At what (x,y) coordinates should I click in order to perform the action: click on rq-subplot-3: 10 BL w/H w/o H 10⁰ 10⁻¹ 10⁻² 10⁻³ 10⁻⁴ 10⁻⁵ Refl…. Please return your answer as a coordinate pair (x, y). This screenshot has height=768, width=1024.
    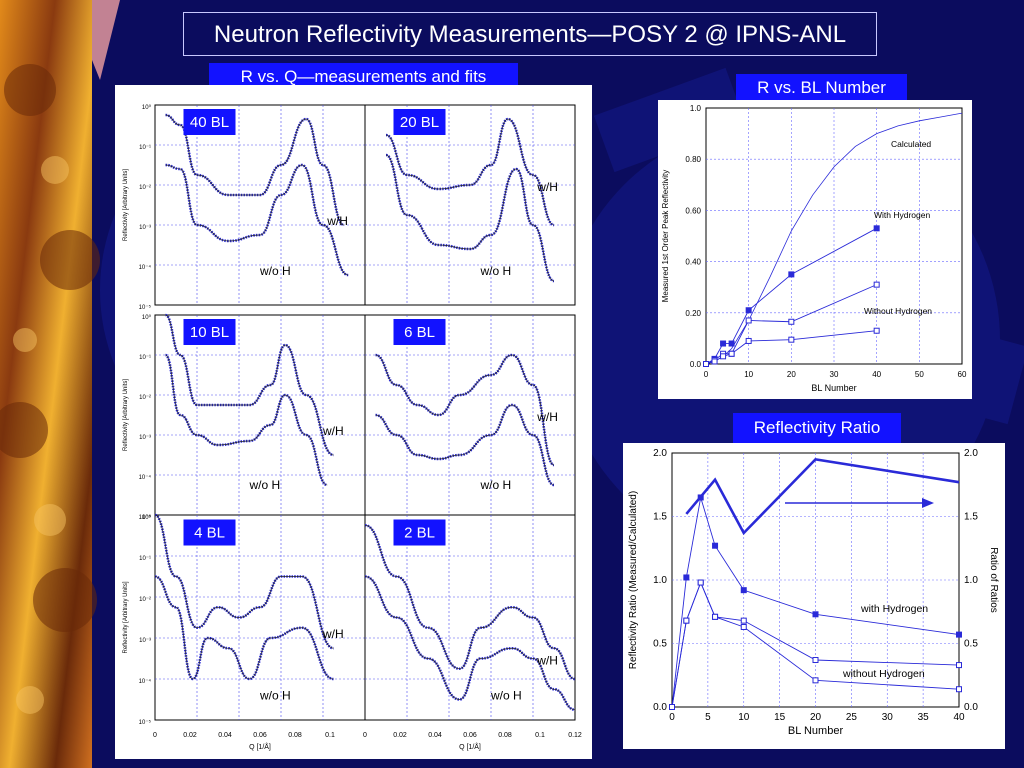
    Looking at the image, I should click on (244, 417).